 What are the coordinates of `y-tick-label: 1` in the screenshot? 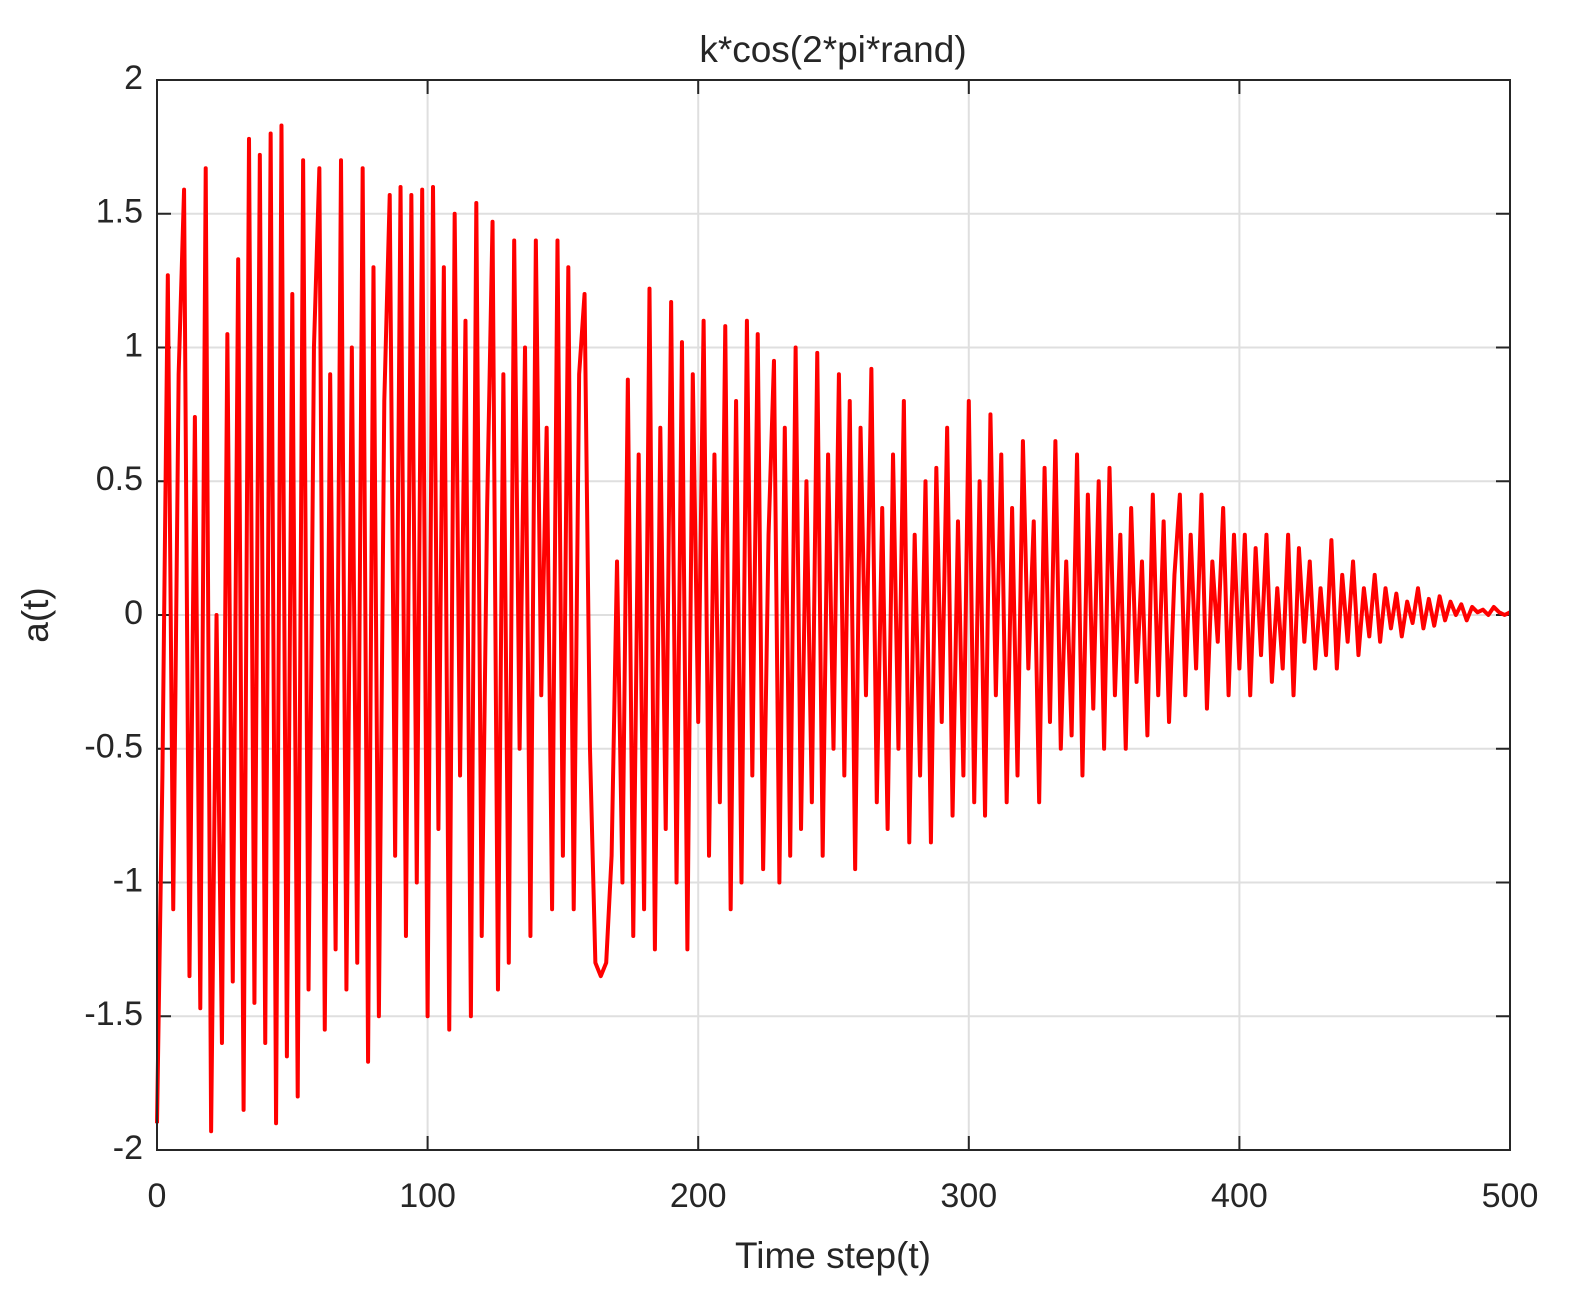 It's located at (133, 345).